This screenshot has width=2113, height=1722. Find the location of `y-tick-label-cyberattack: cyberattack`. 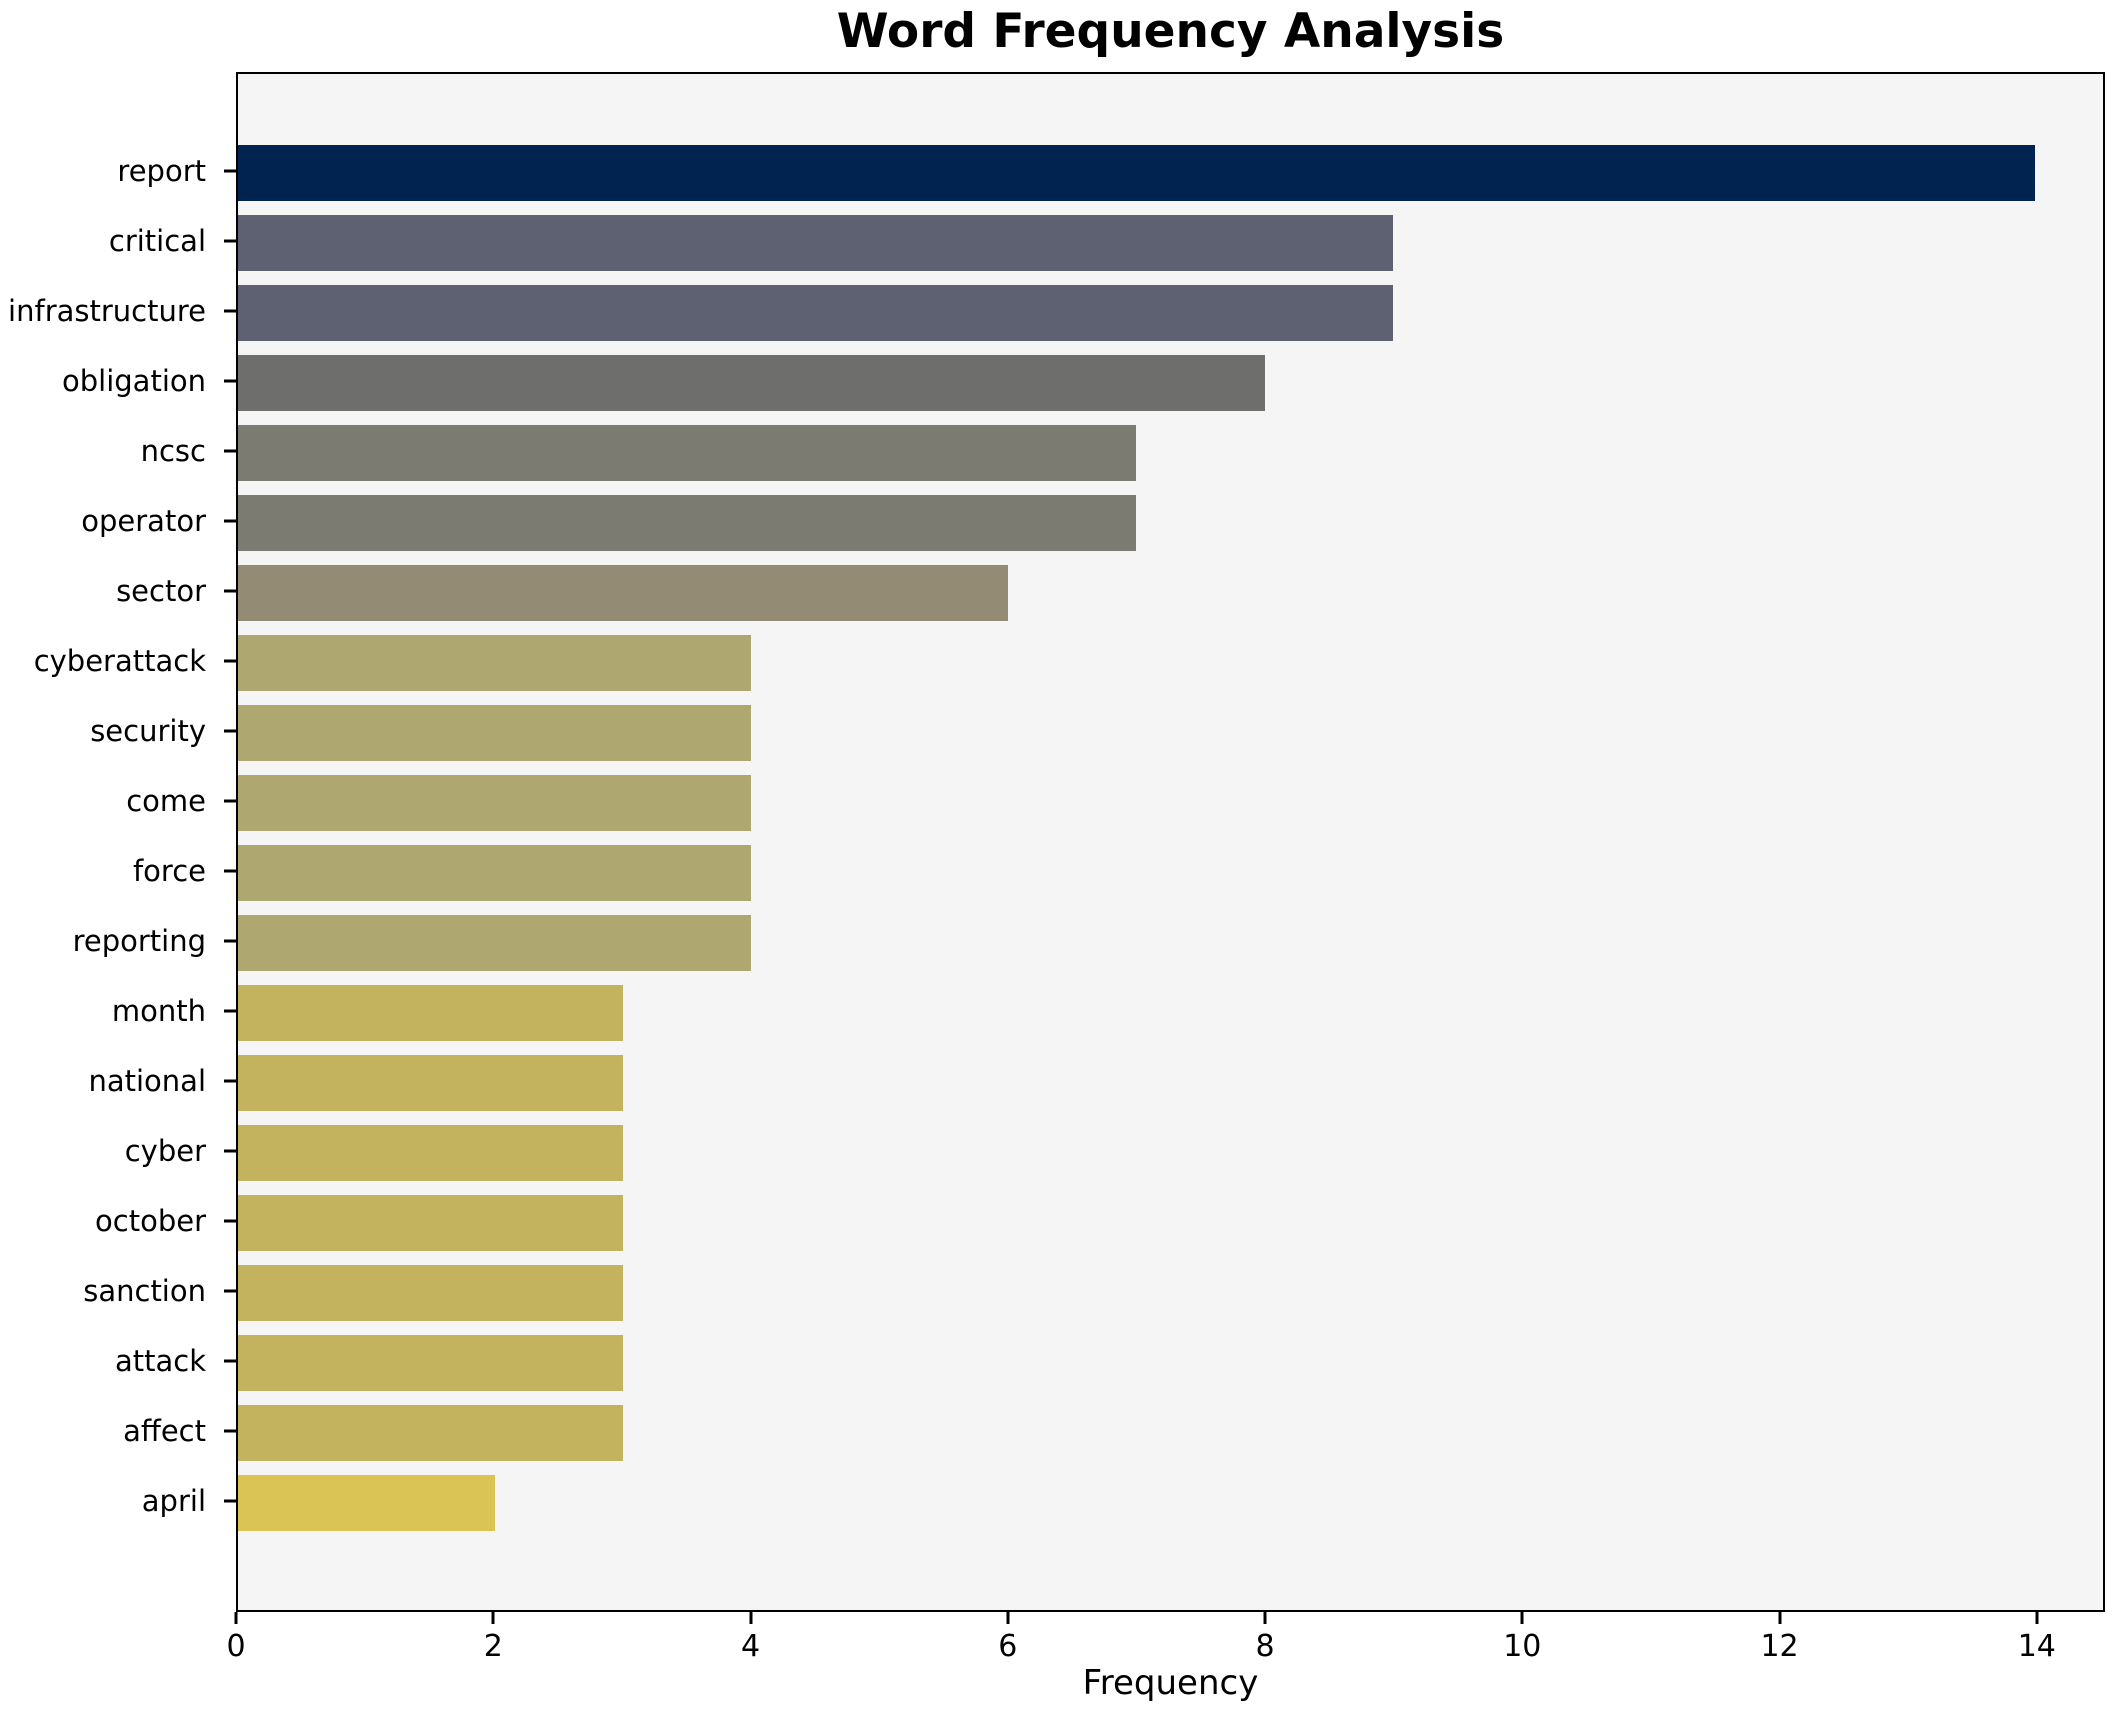

y-tick-label-cyberattack: cyberattack is located at coordinates (119, 661).